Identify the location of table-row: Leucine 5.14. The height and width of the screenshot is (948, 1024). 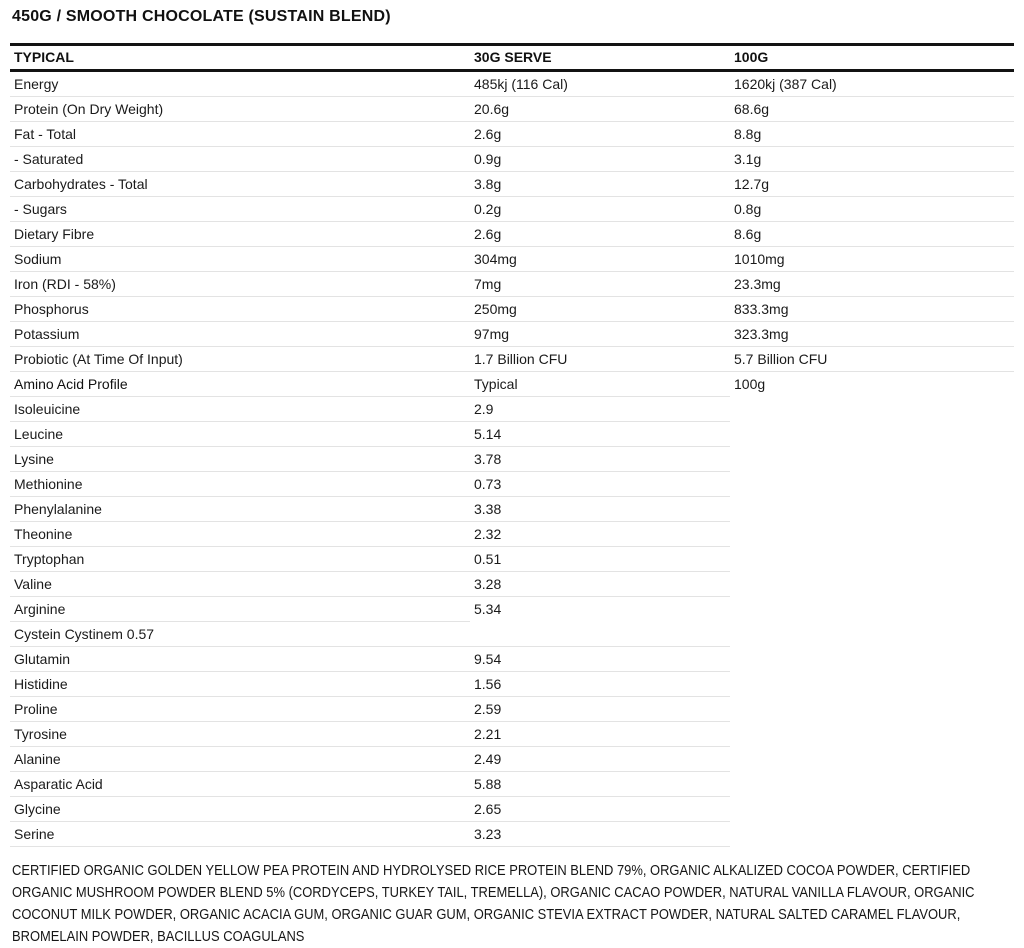
(512, 434).